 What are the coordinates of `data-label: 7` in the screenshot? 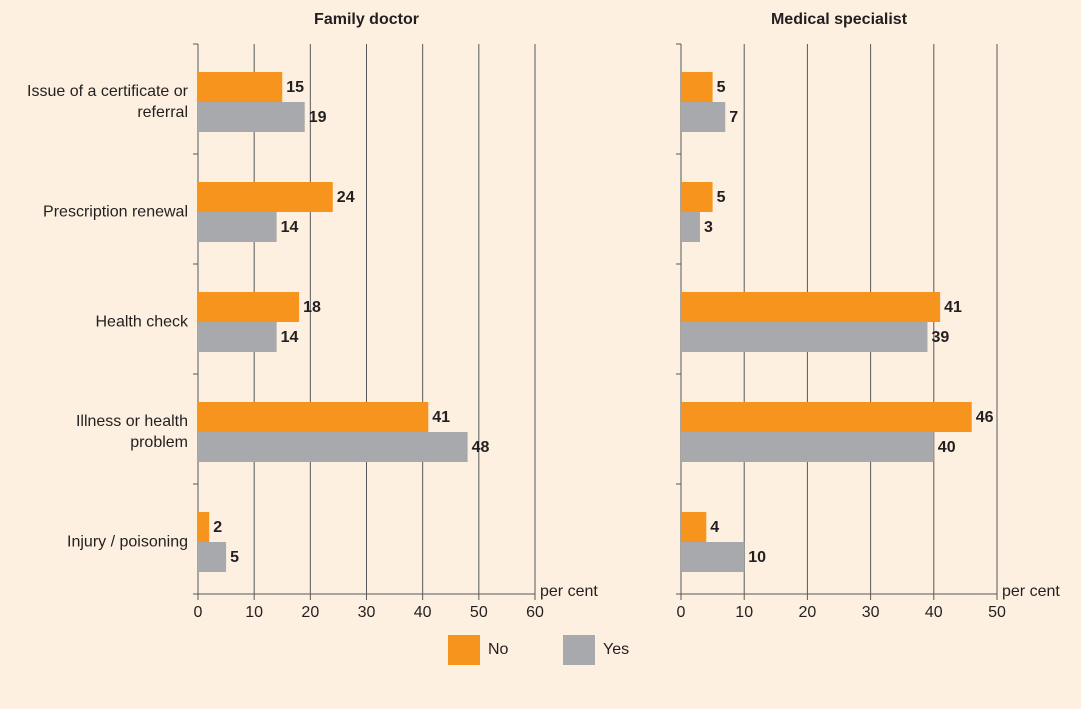 It's located at (733, 117).